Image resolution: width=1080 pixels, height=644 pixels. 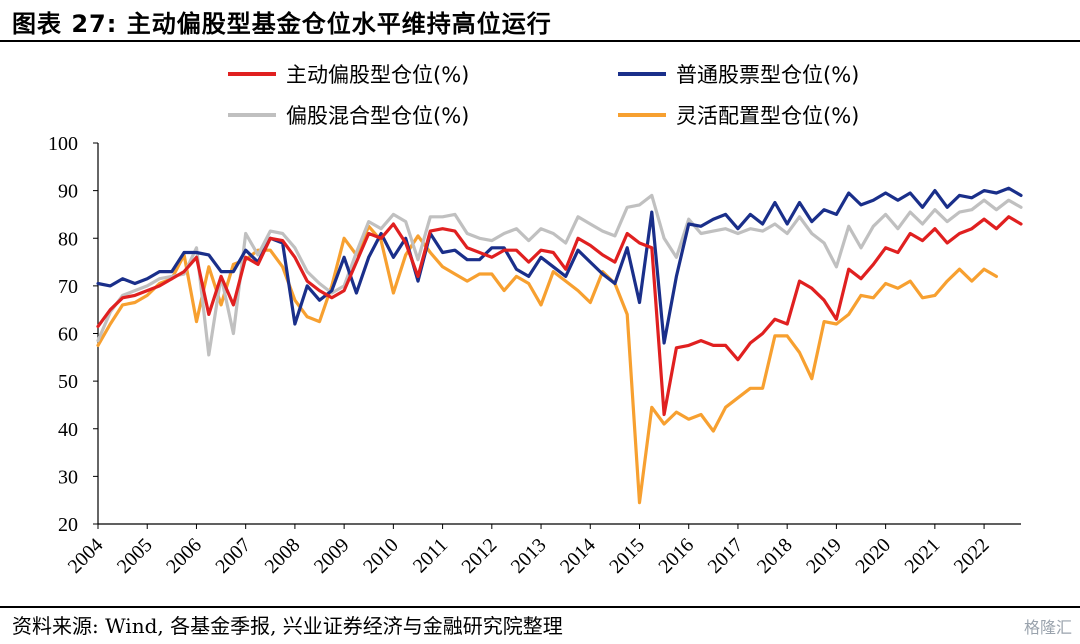 I want to click on x-tick-label: 2016, so click(x=676, y=556).